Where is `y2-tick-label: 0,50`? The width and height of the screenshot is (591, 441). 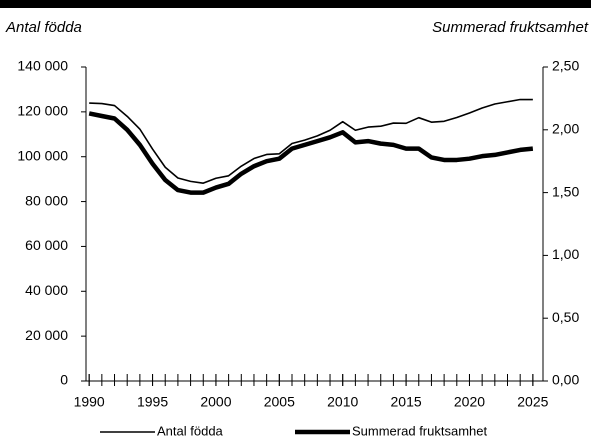
y2-tick-label: 0,50 is located at coordinates (565, 317).